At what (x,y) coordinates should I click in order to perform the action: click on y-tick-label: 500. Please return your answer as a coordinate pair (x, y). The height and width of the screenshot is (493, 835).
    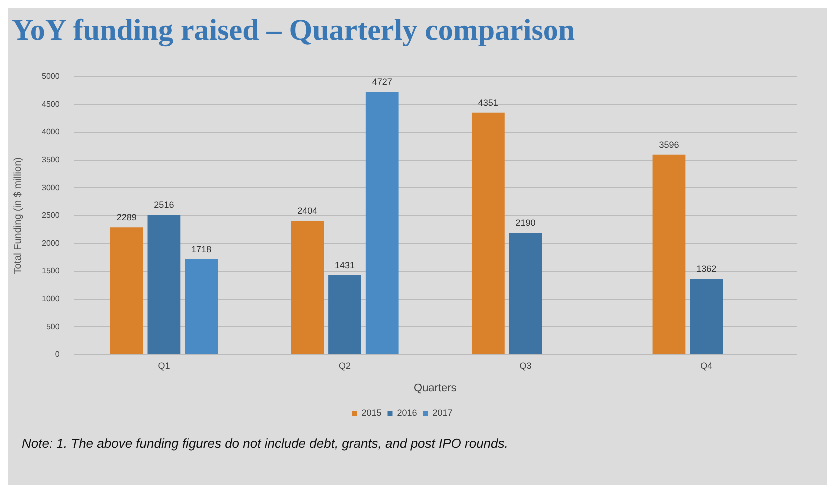
    Looking at the image, I should click on (53, 327).